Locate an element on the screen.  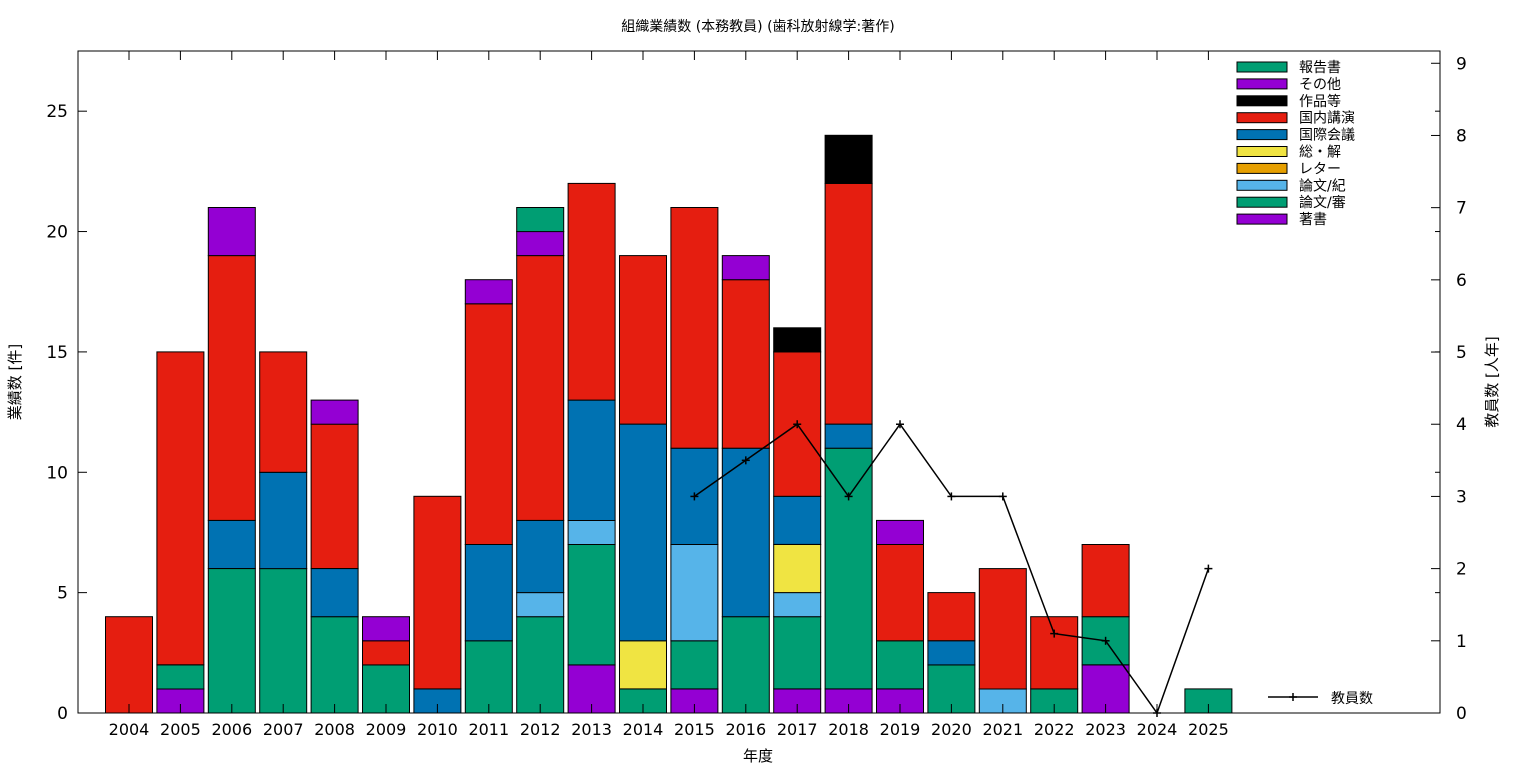
legend-label: 報告書 is located at coordinates (1320, 68).